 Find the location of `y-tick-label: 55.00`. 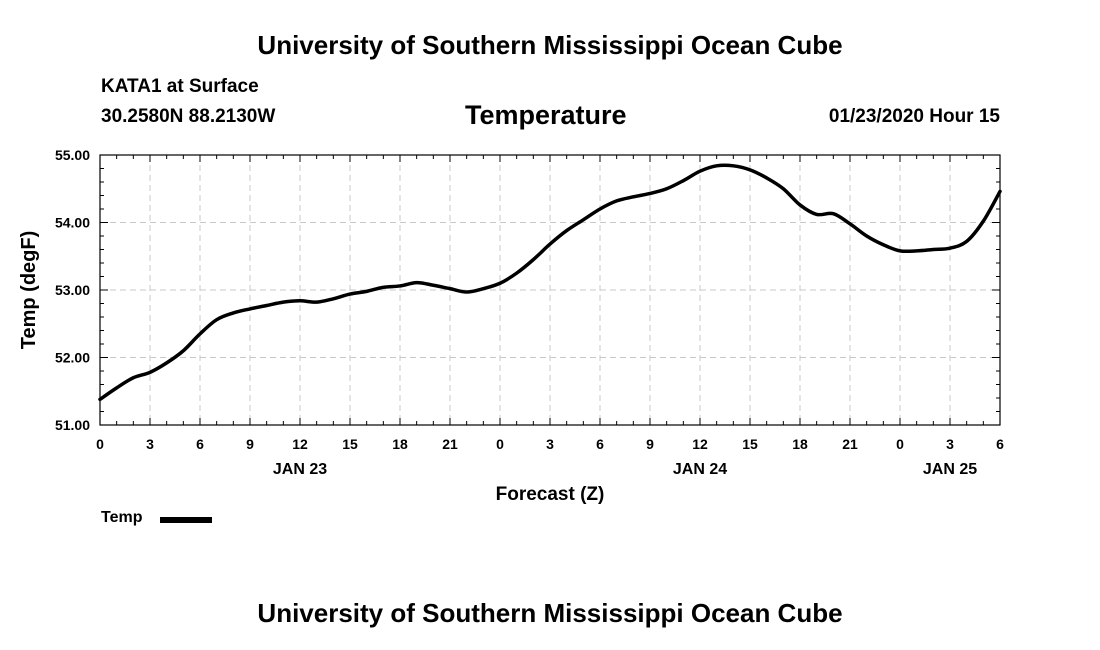

y-tick-label: 55.00 is located at coordinates (72, 155).